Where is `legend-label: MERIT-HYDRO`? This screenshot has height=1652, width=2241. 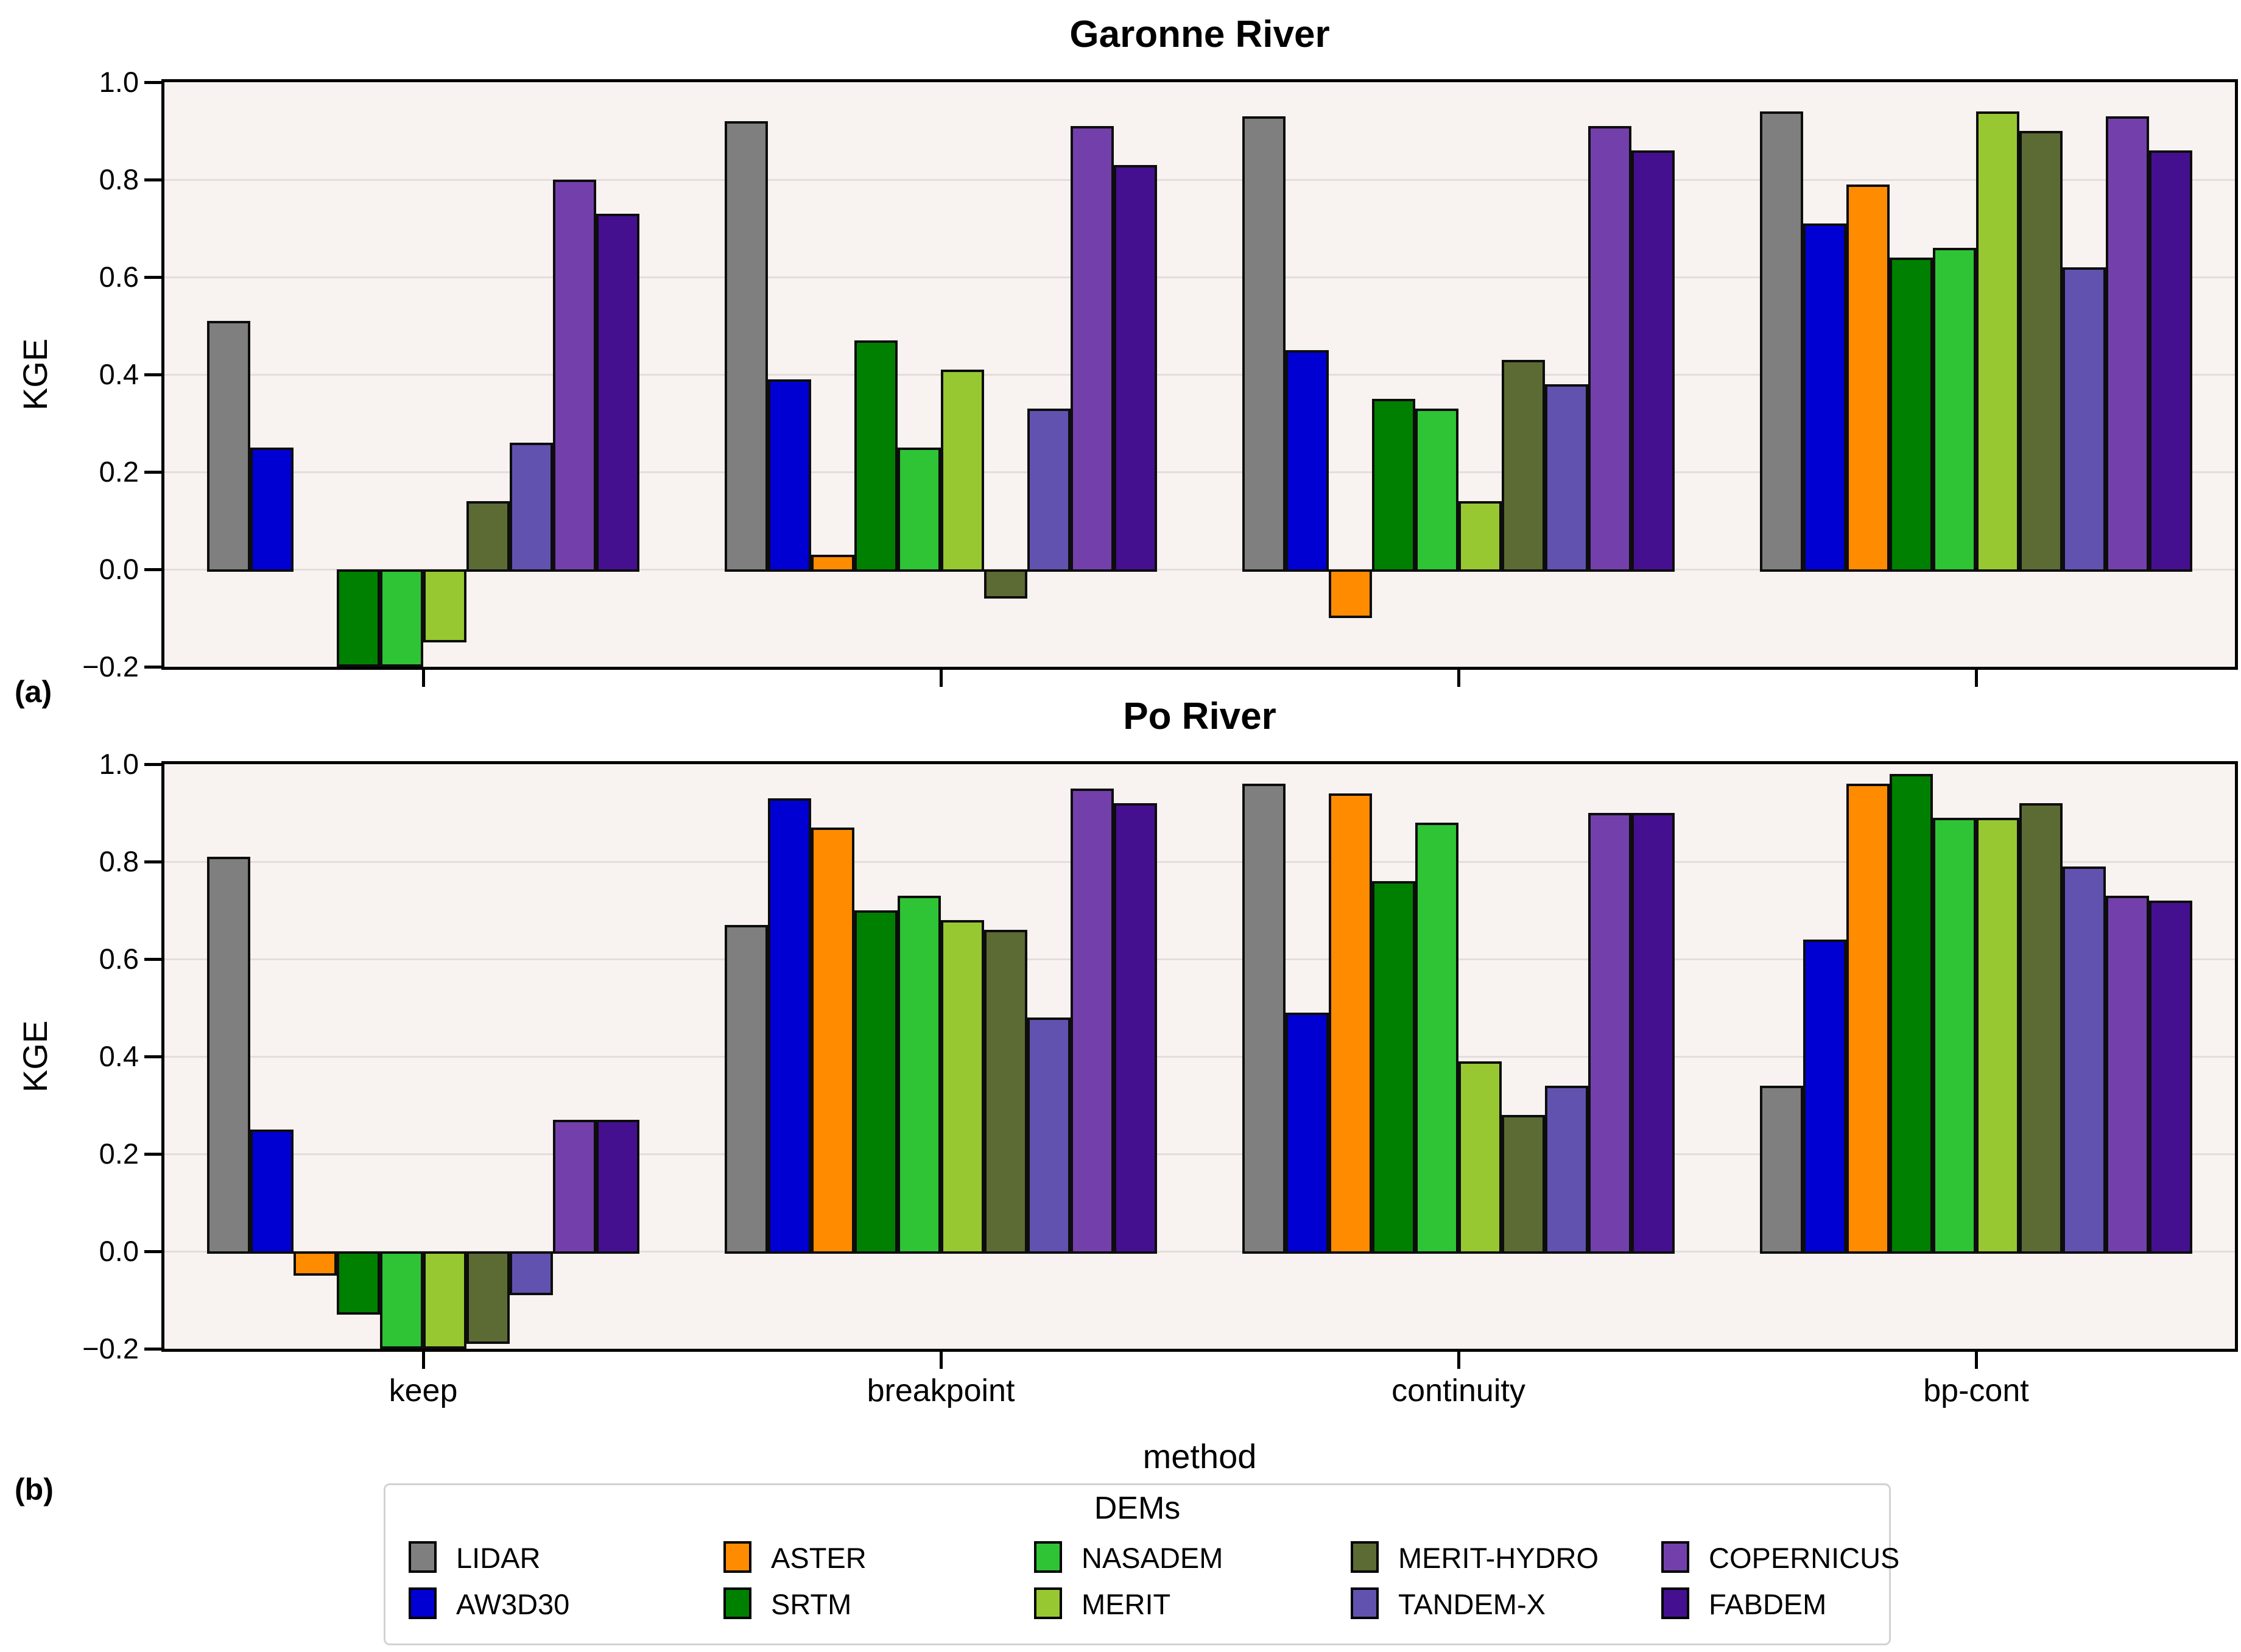
legend-label: MERIT-HYDRO is located at coordinates (1498, 1558).